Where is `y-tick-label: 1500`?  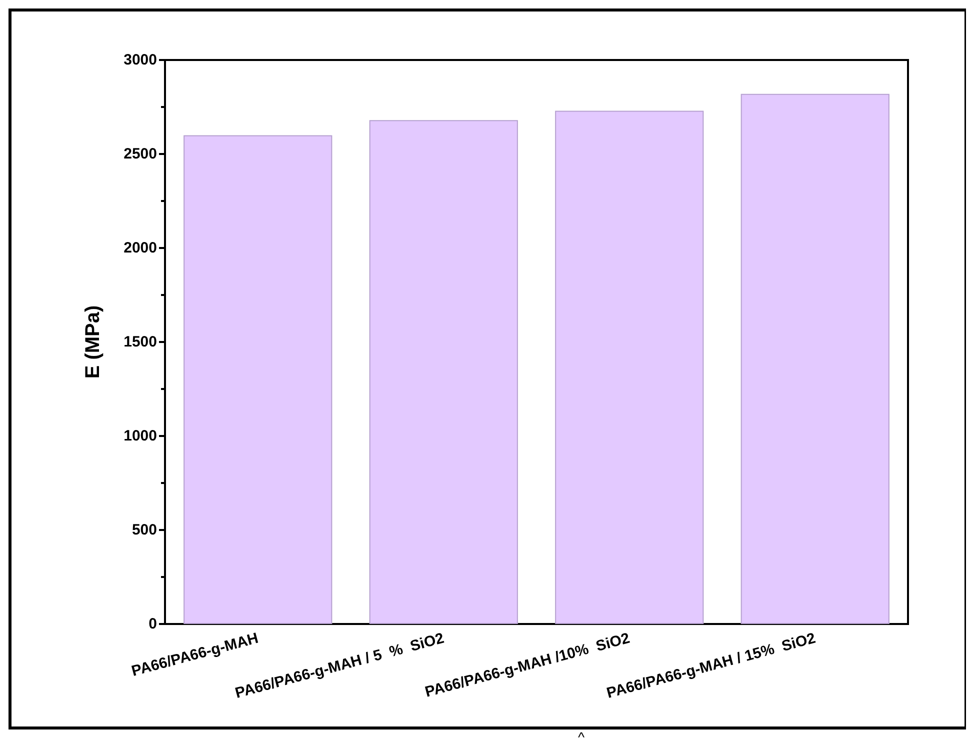 y-tick-label: 1500 is located at coordinates (140, 342).